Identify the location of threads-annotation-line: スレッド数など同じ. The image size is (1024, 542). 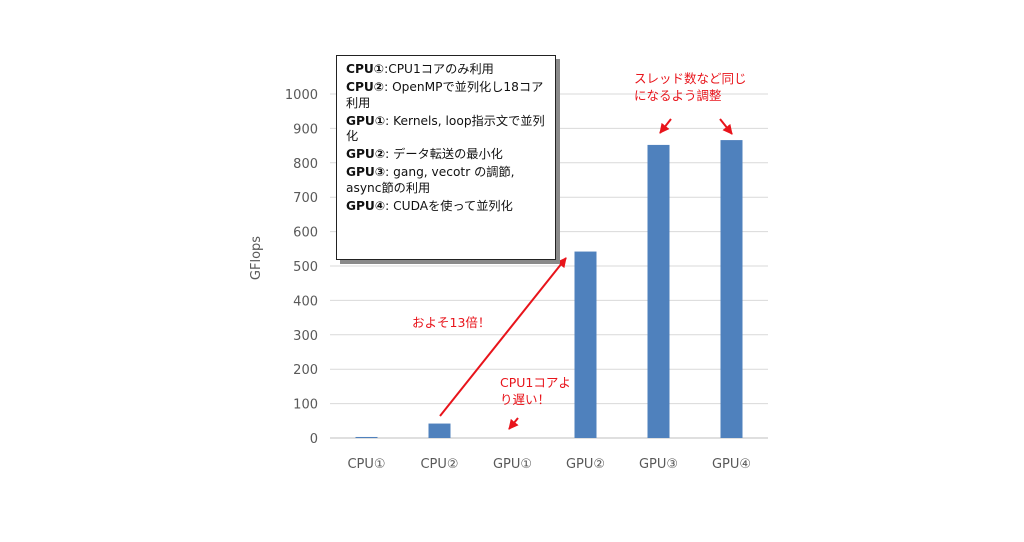
(690, 78).